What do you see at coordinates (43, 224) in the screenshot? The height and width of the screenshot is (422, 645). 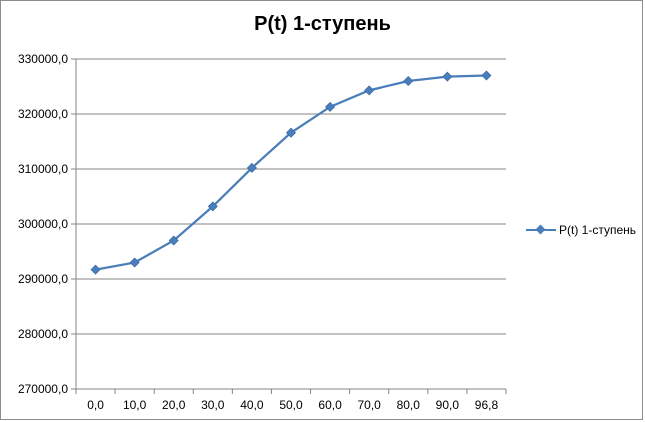 I see `y-tick-label: 300000,0` at bounding box center [43, 224].